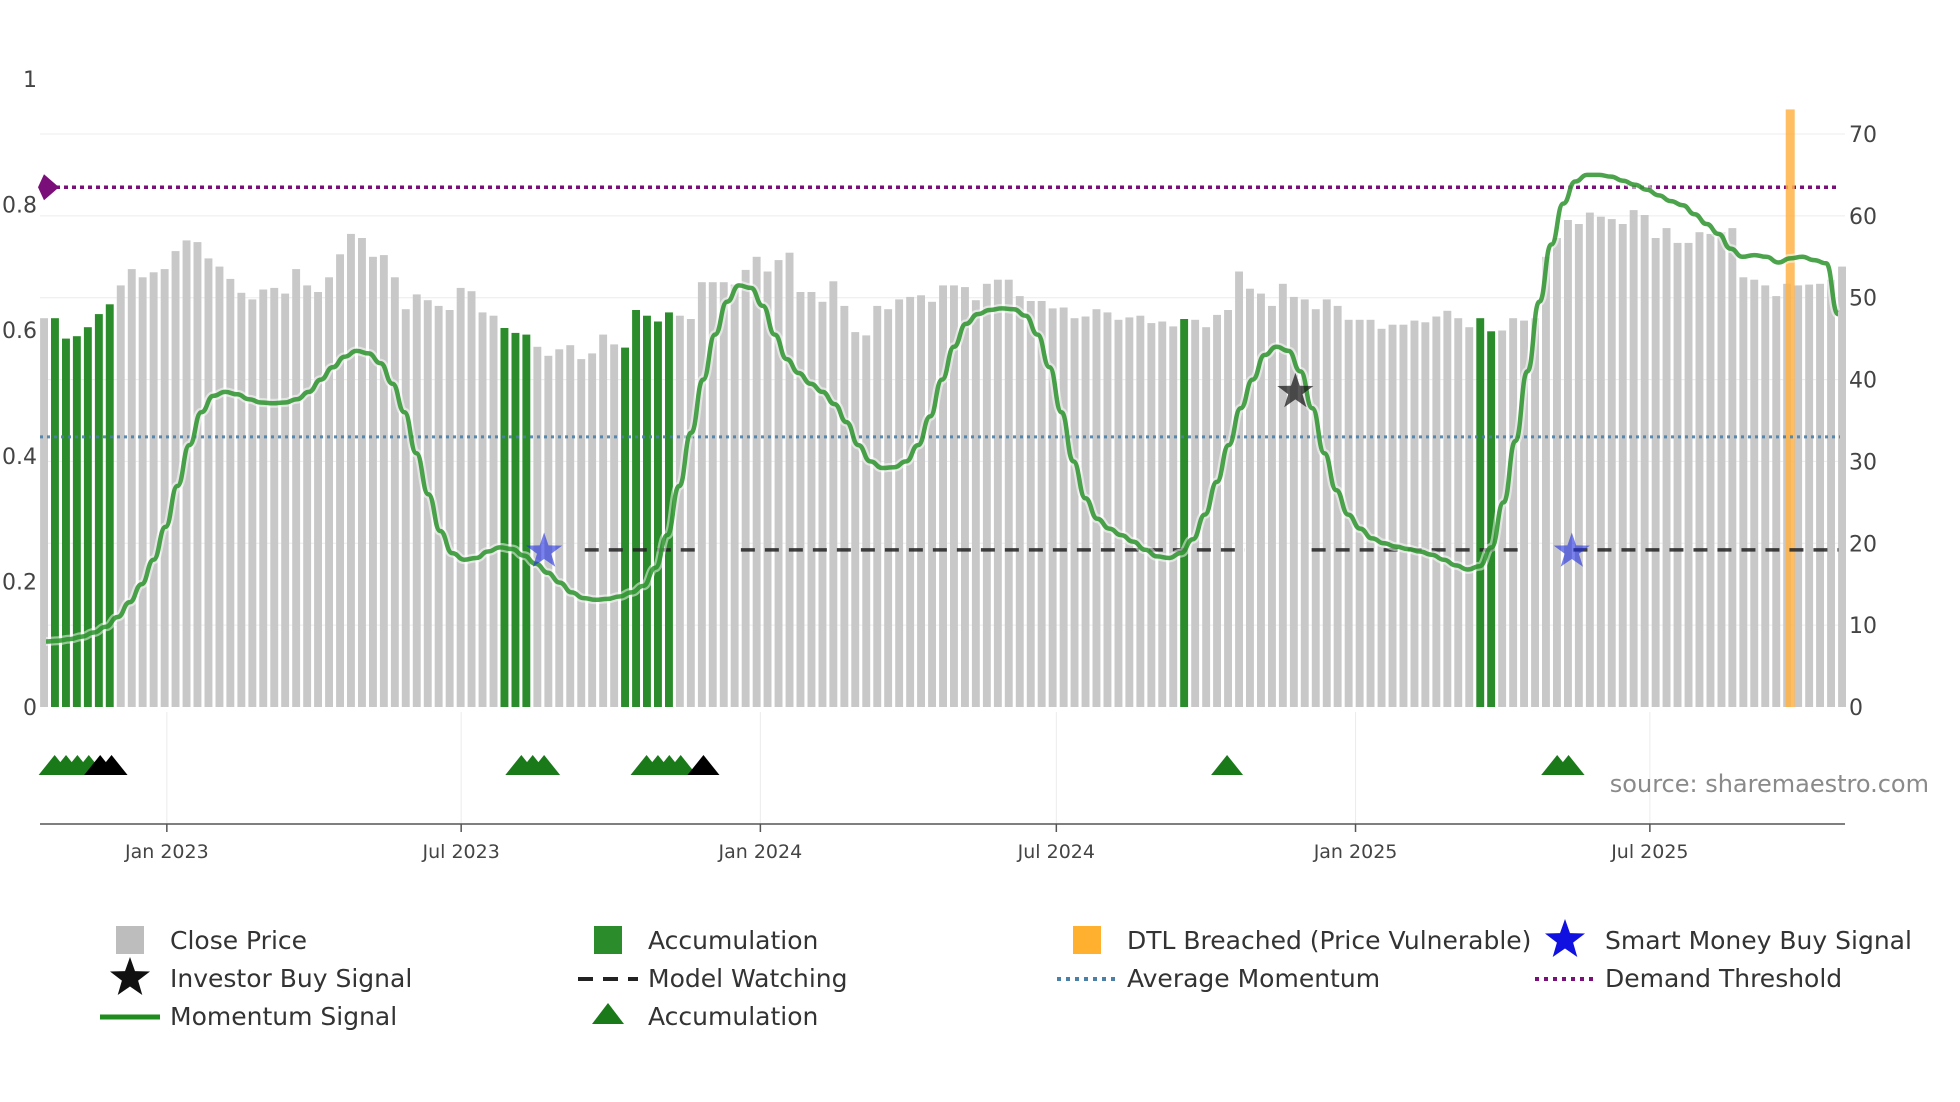 This screenshot has height=1102, width=1960. I want to click on legend-demand-threshold-label: Demand Threshold, so click(1723, 978).